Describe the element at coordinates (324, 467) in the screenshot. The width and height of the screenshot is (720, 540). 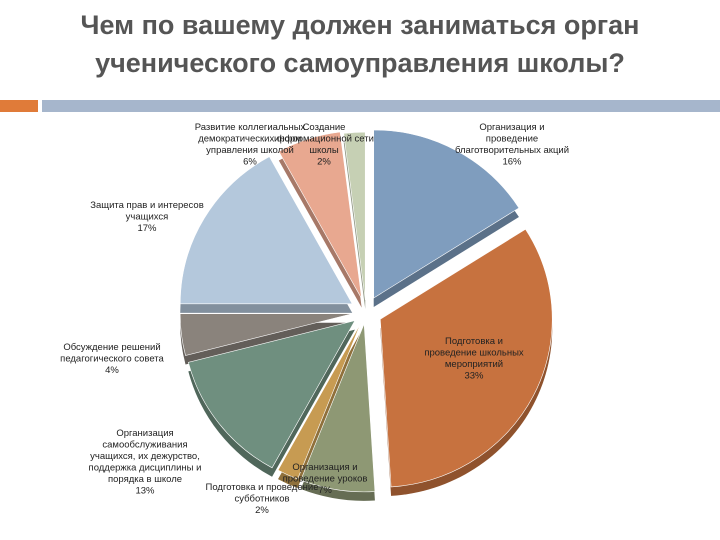
I see `slice-label-3-line-1: Организация и` at that location.